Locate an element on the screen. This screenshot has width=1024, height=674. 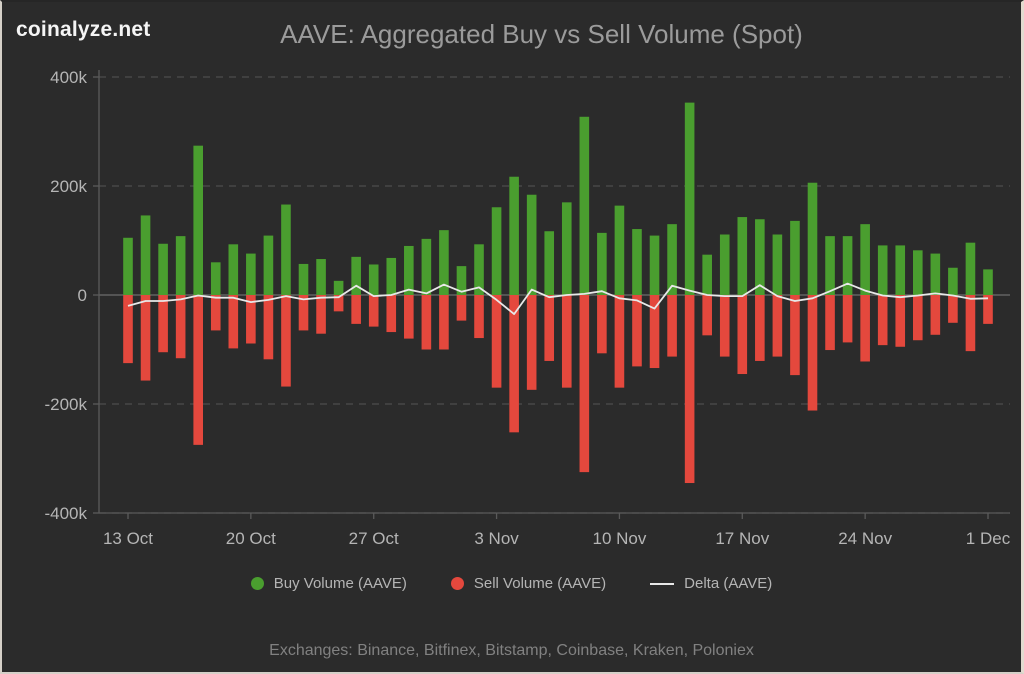
sell-bar-16-Oct is located at coordinates (180, 327).